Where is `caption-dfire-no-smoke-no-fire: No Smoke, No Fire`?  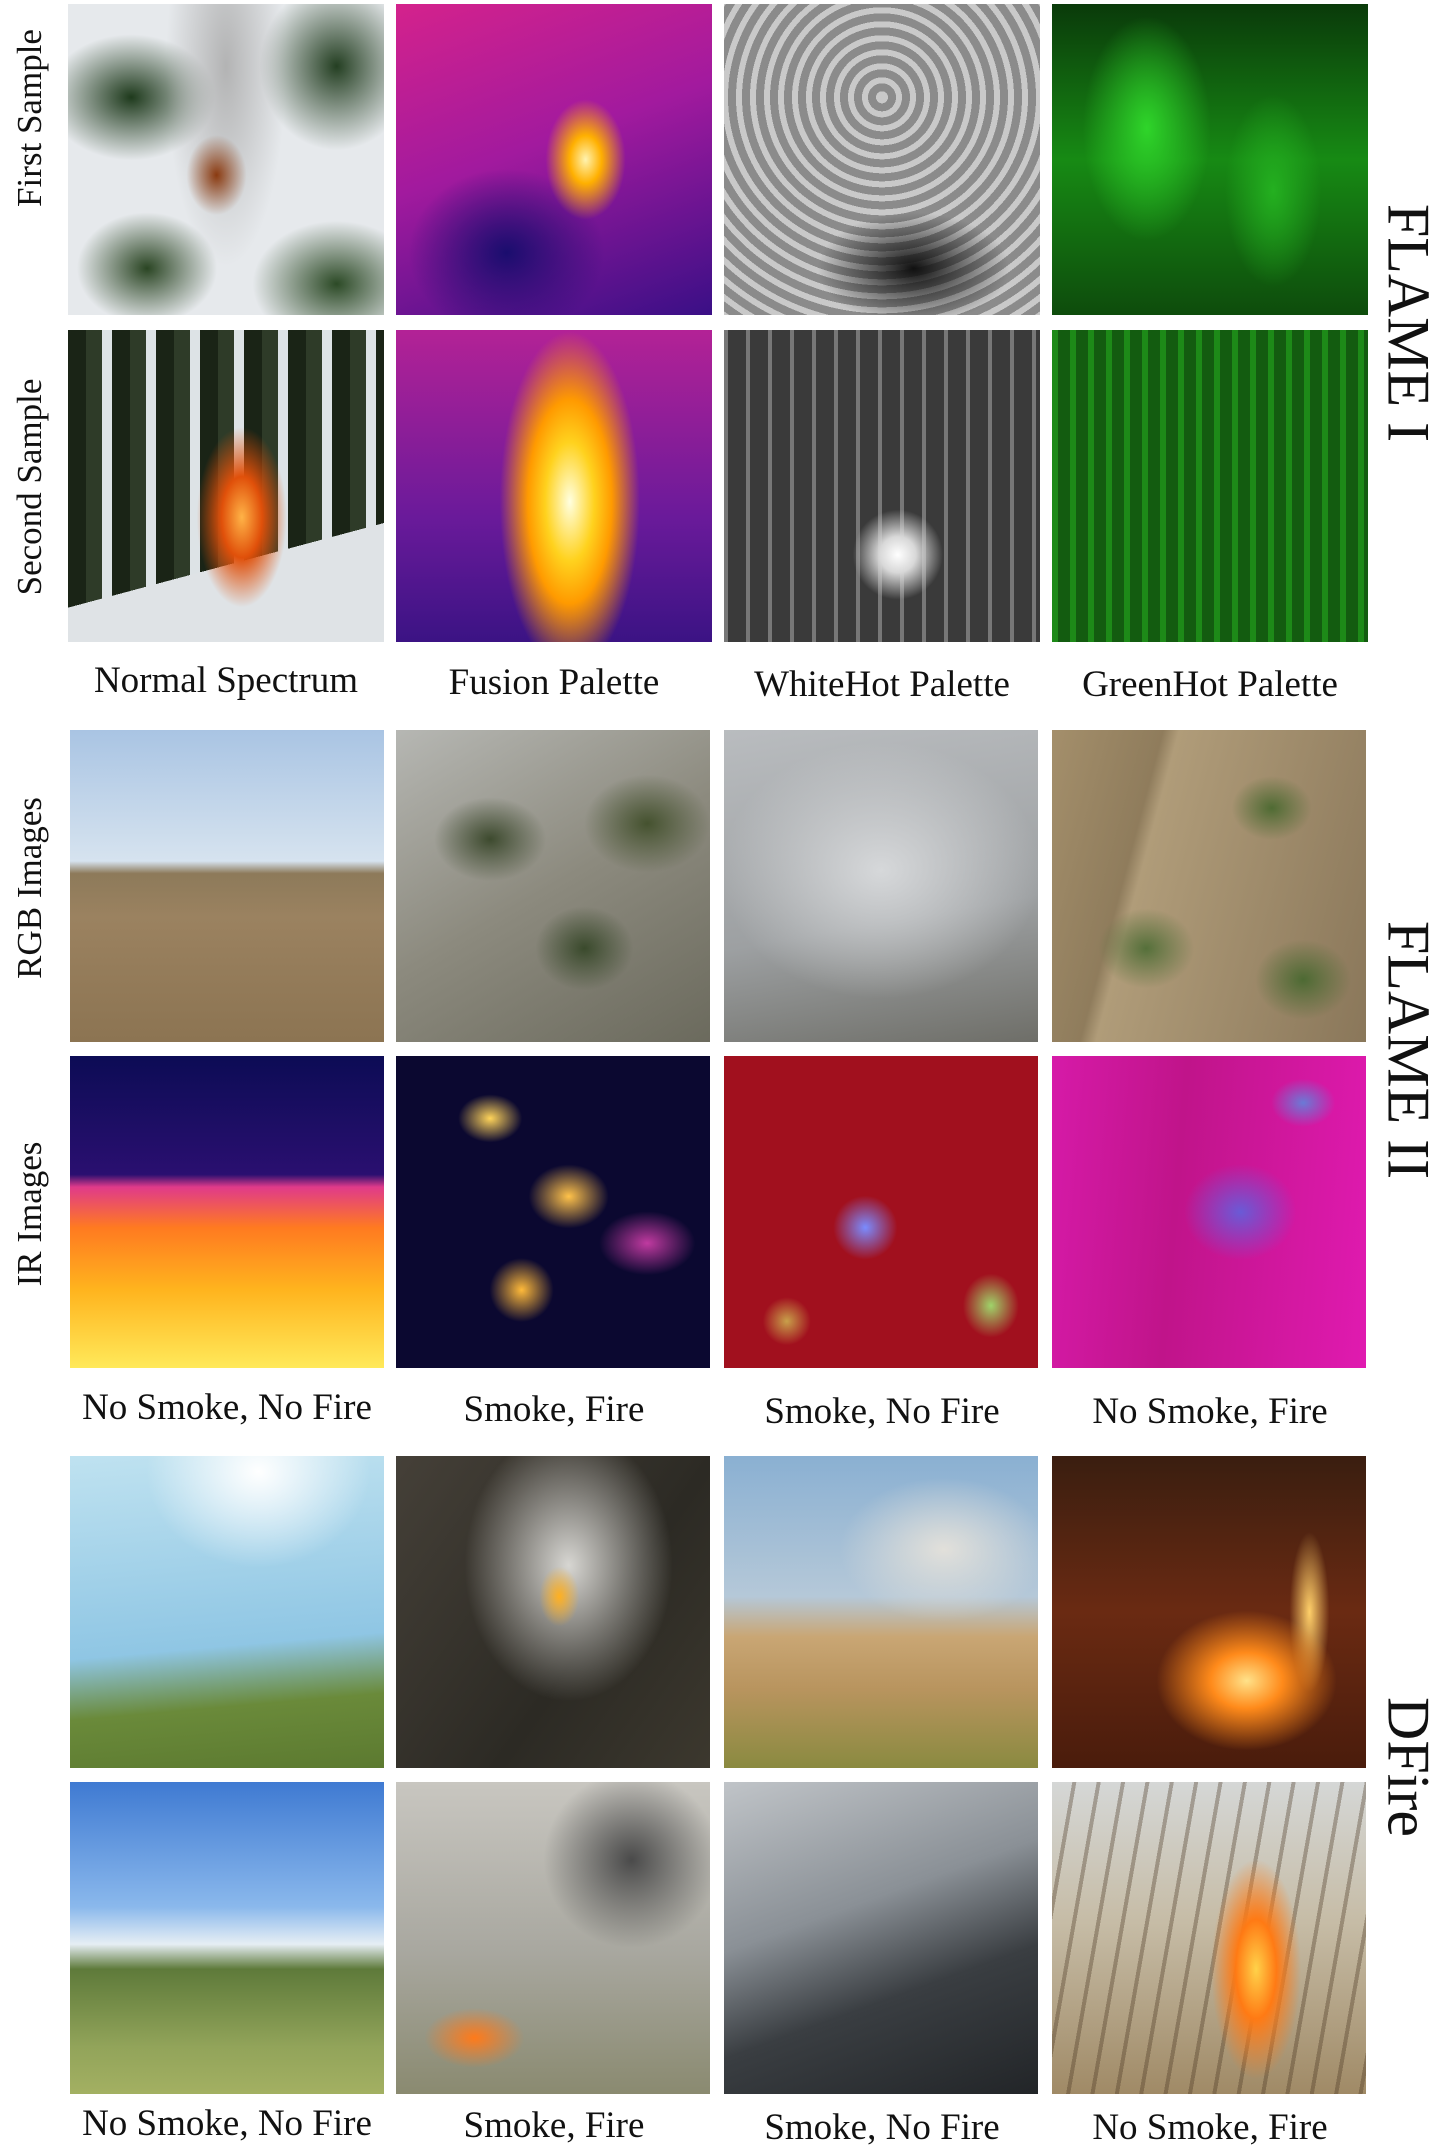
caption-dfire-no-smoke-no-fire: No Smoke, No Fire is located at coordinates (227, 2123).